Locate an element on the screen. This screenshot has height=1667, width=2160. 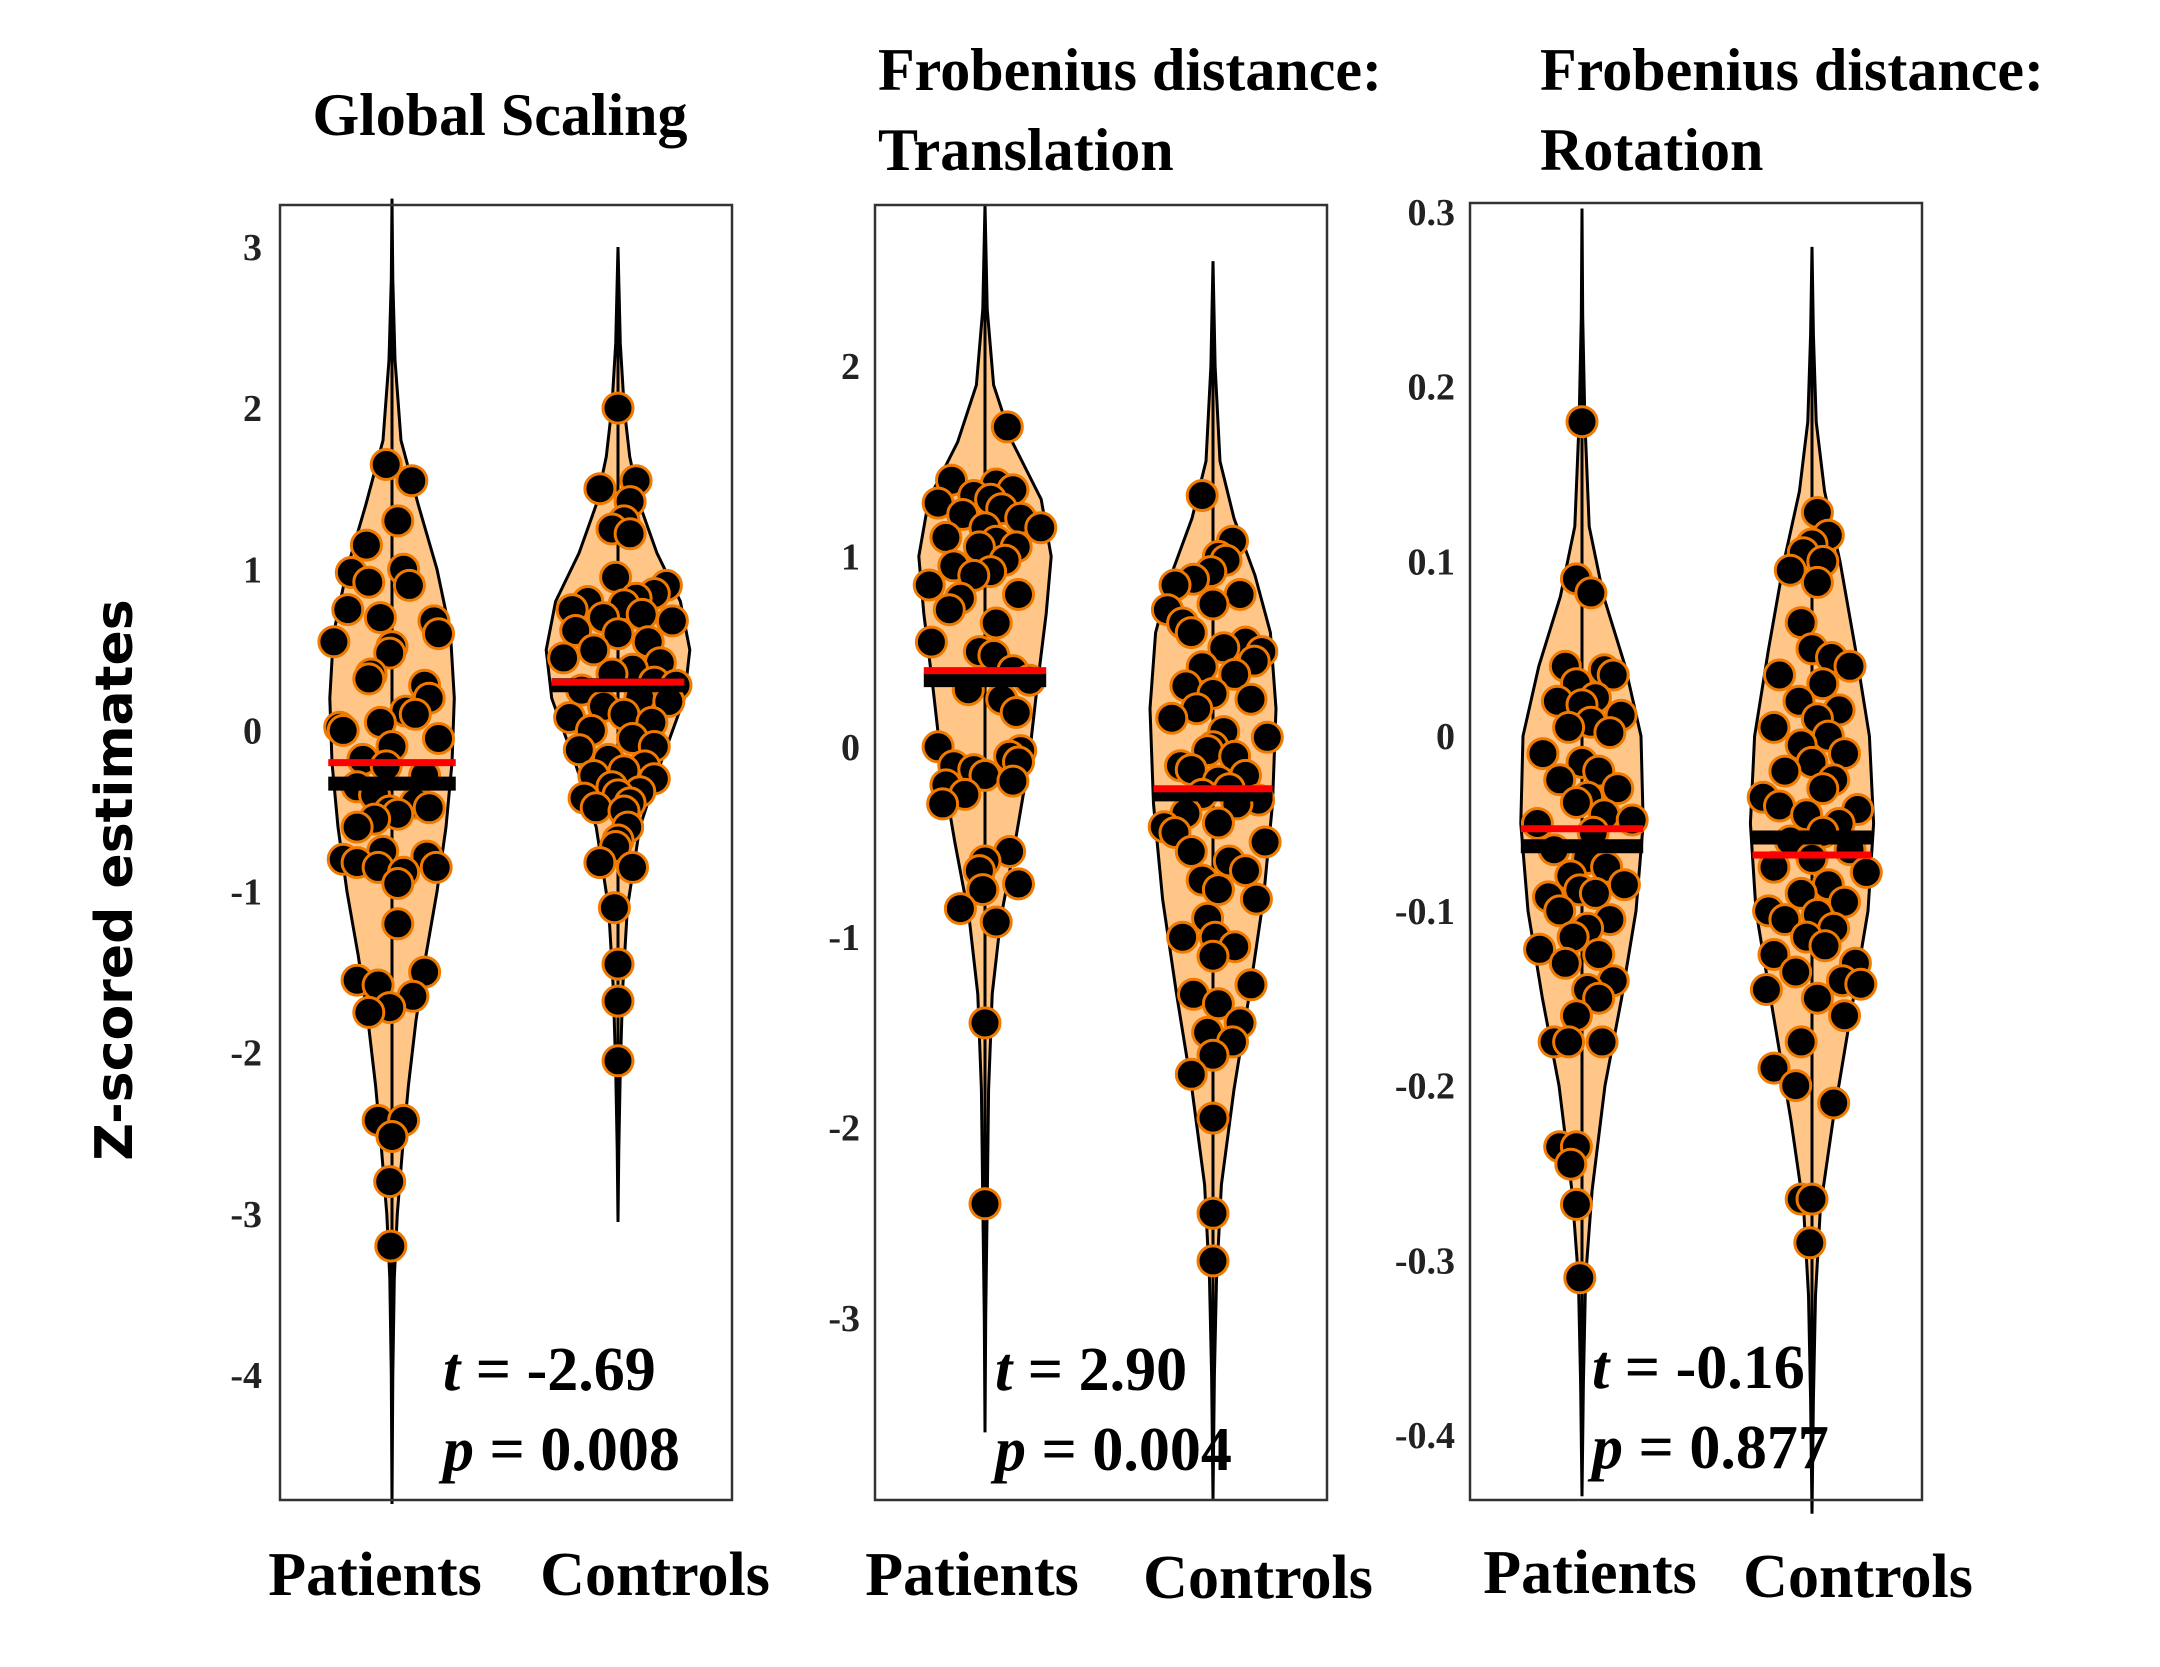
y-tick-label: -3 is located at coordinates (246, 1215).